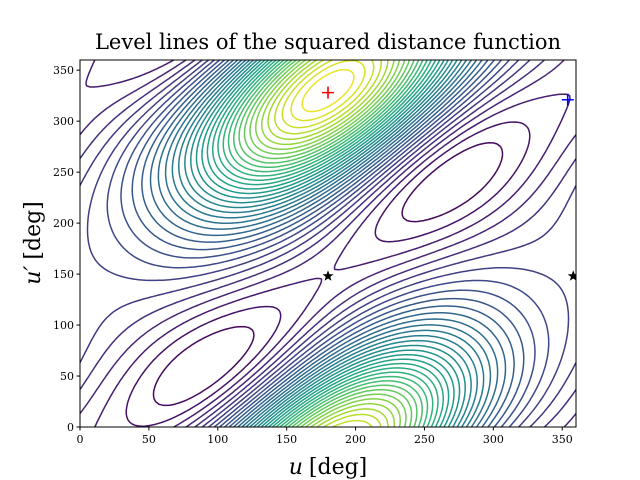 The height and width of the screenshot is (480, 640). I want to click on minimum-1-star-marker, so click(328, 275).